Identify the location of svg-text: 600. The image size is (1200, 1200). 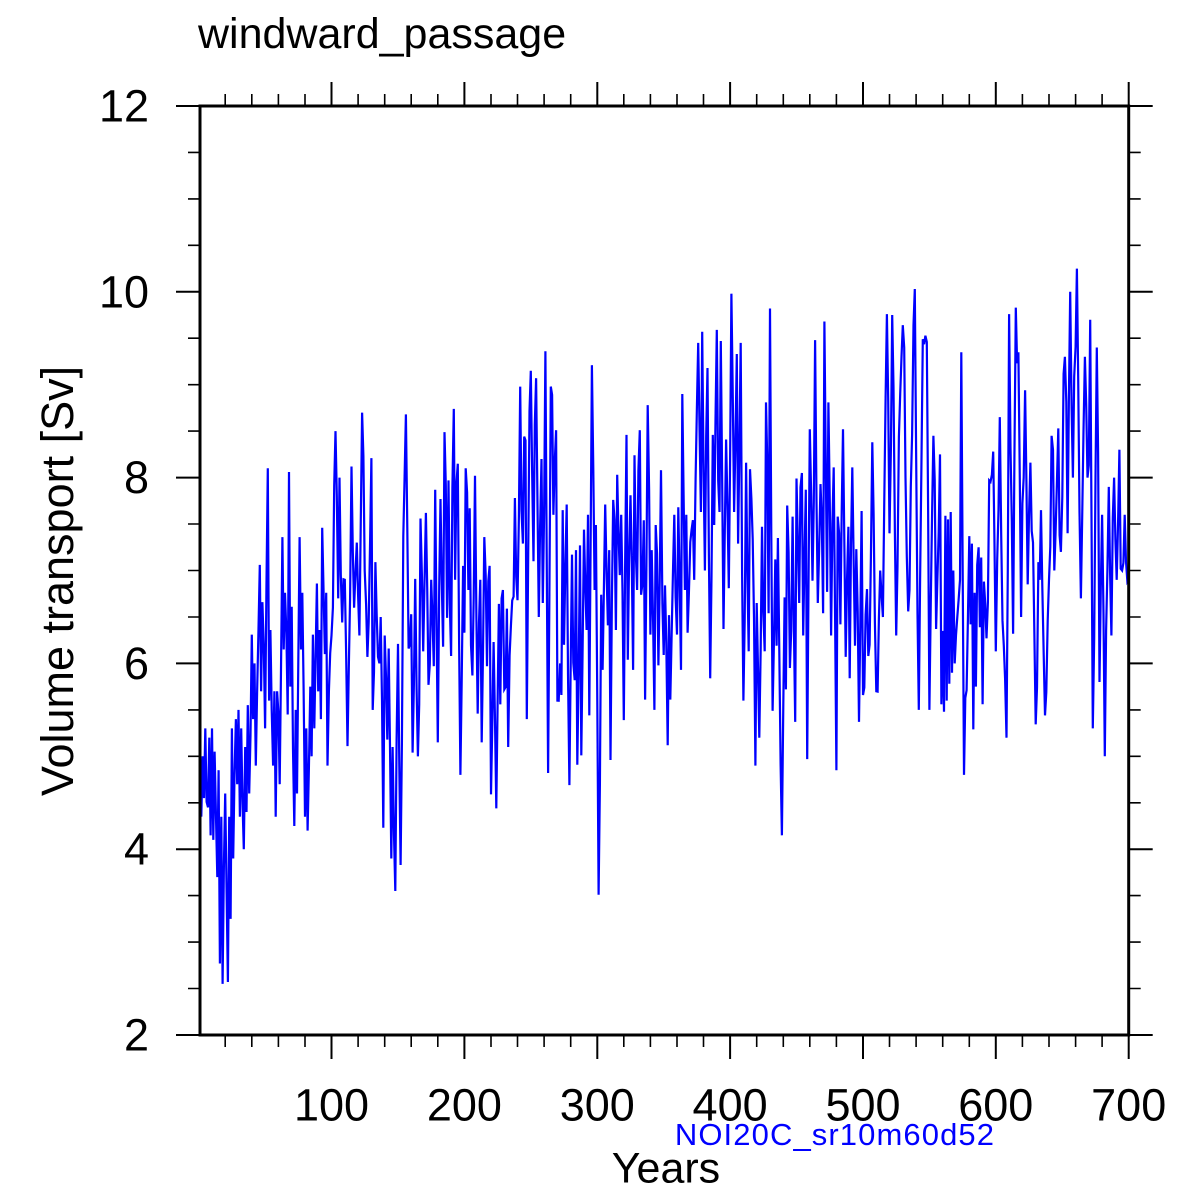
(995, 1105).